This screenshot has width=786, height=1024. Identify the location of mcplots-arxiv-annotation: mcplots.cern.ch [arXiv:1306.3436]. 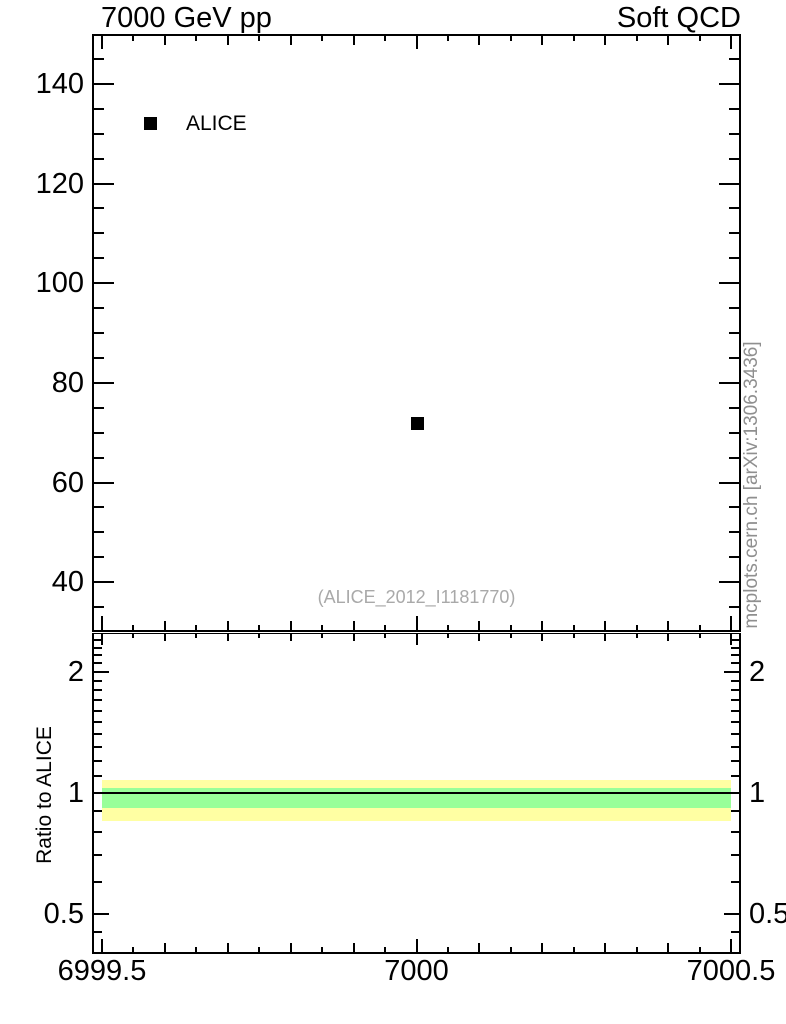
(751, 485).